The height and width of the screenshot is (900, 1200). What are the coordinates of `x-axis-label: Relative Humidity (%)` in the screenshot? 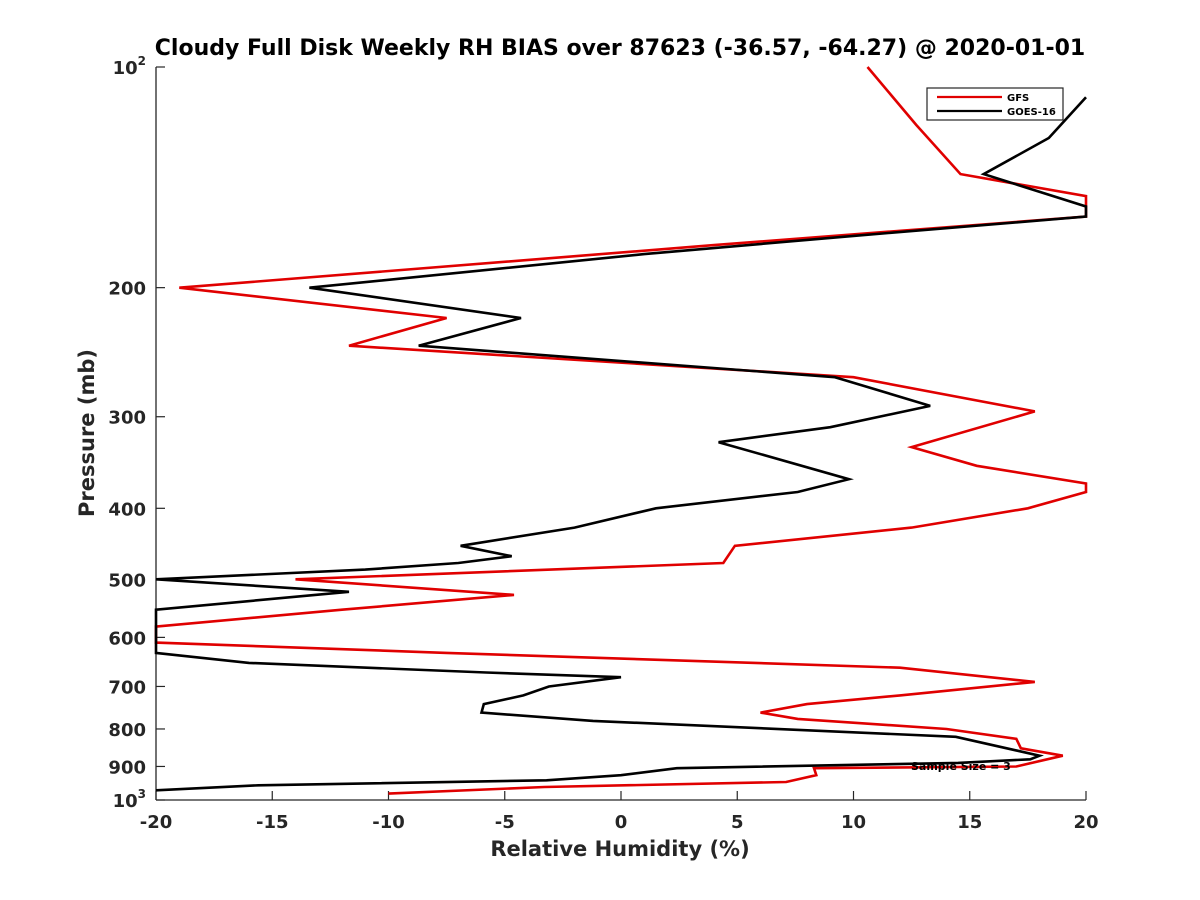 It's located at (619, 849).